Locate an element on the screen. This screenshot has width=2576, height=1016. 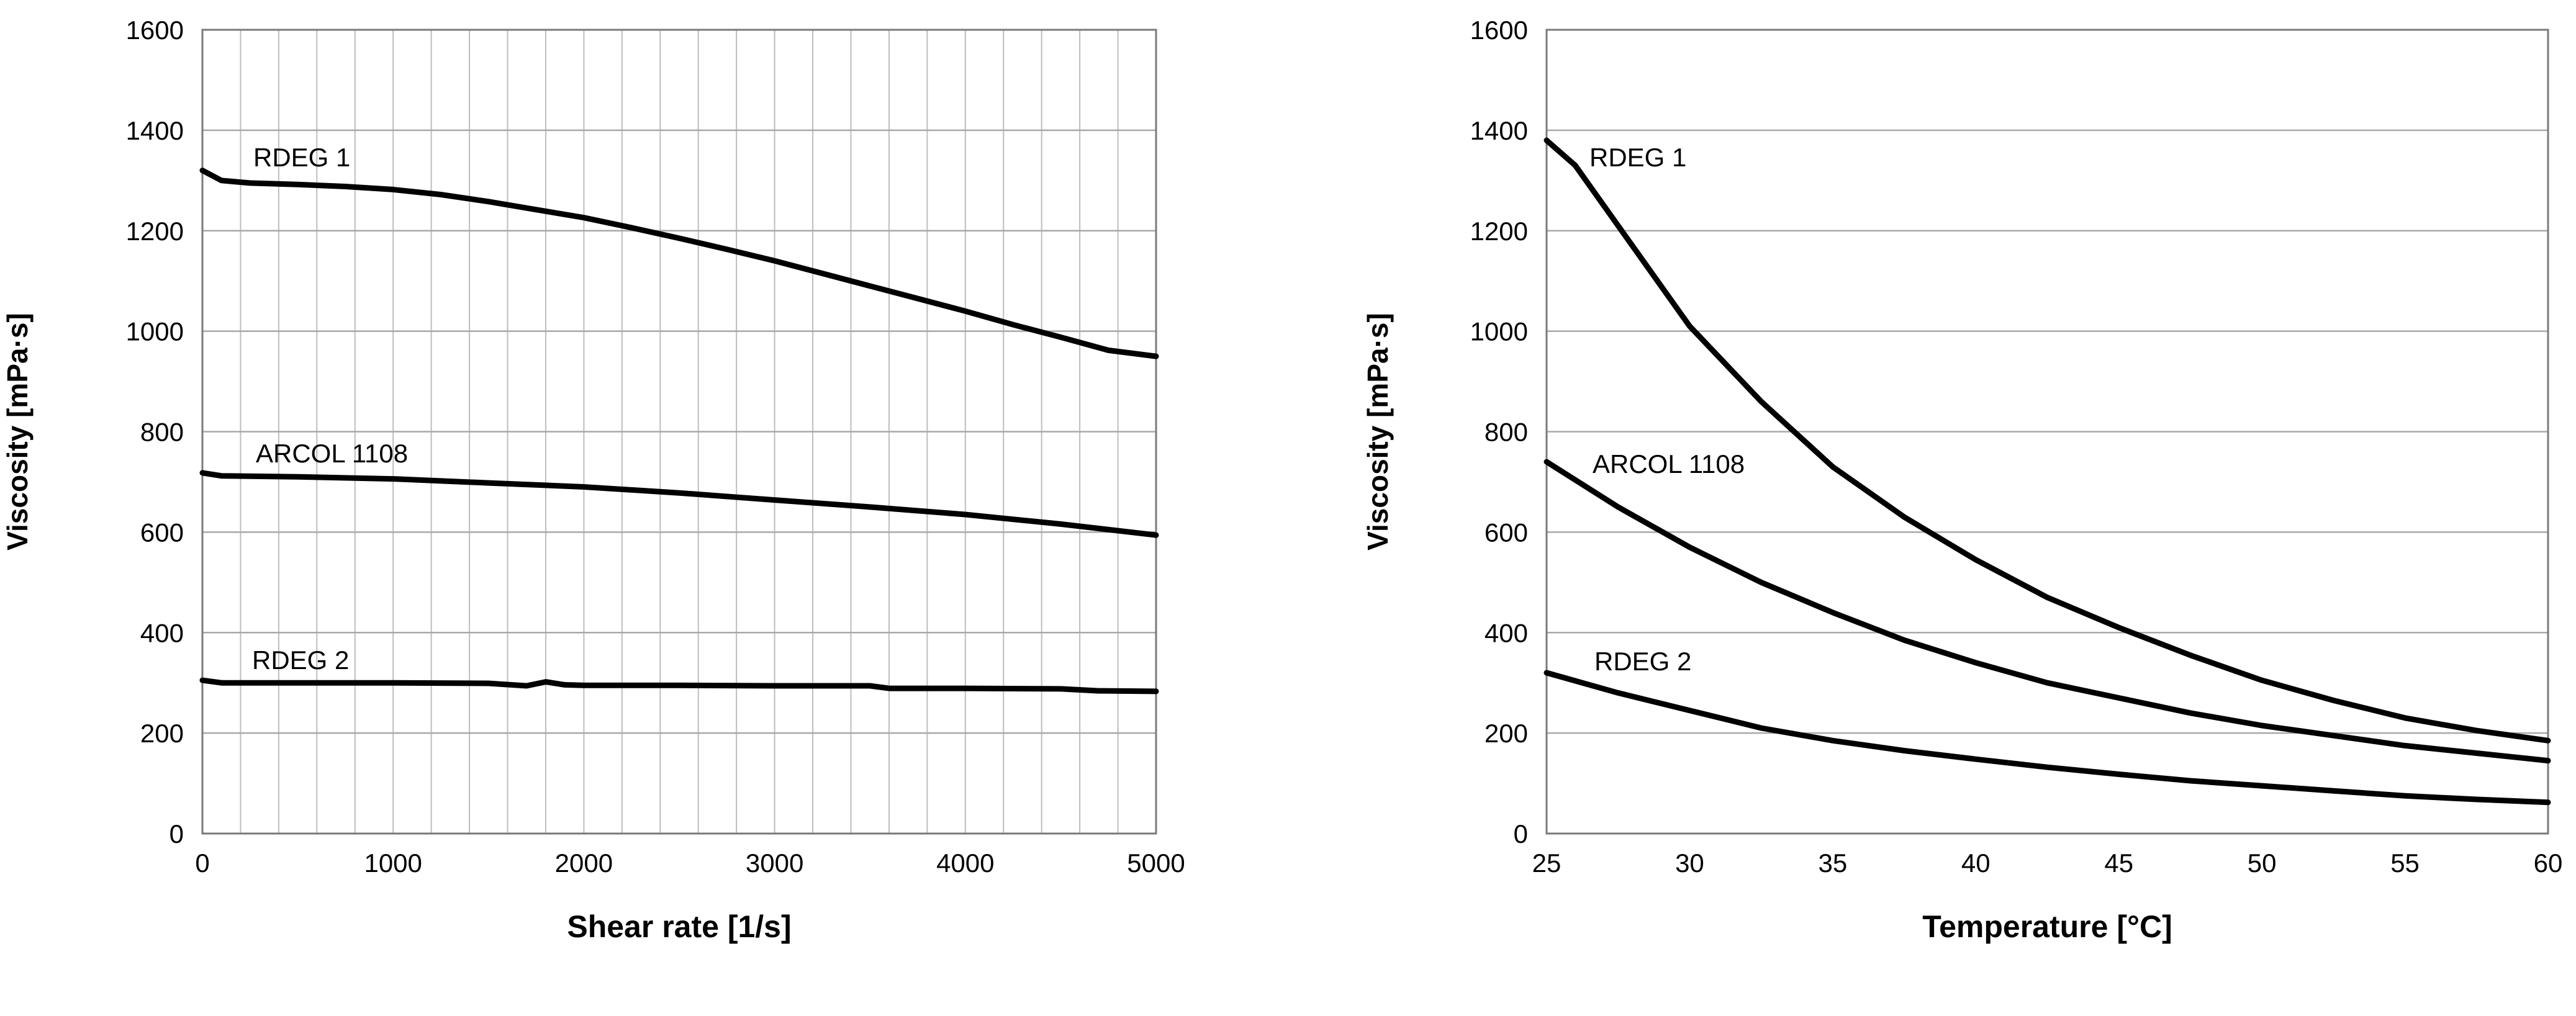
shear-y-tick-label: 0 is located at coordinates (176, 833).